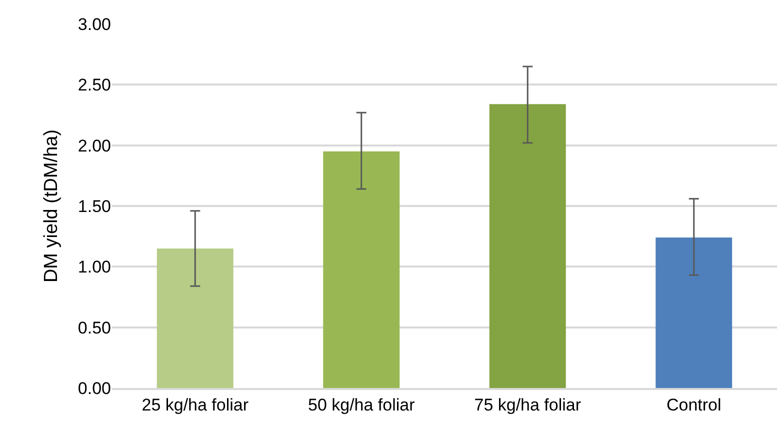  Describe the element at coordinates (528, 404) in the screenshot. I see `x-tick-label: 75 kg/ha foliar` at that location.